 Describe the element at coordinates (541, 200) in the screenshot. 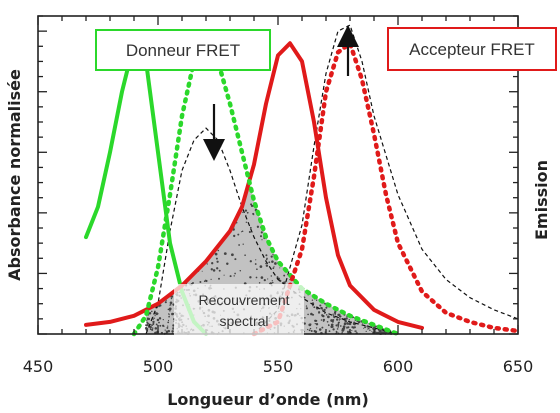

I see `y-axis-title-right: Emission` at that location.